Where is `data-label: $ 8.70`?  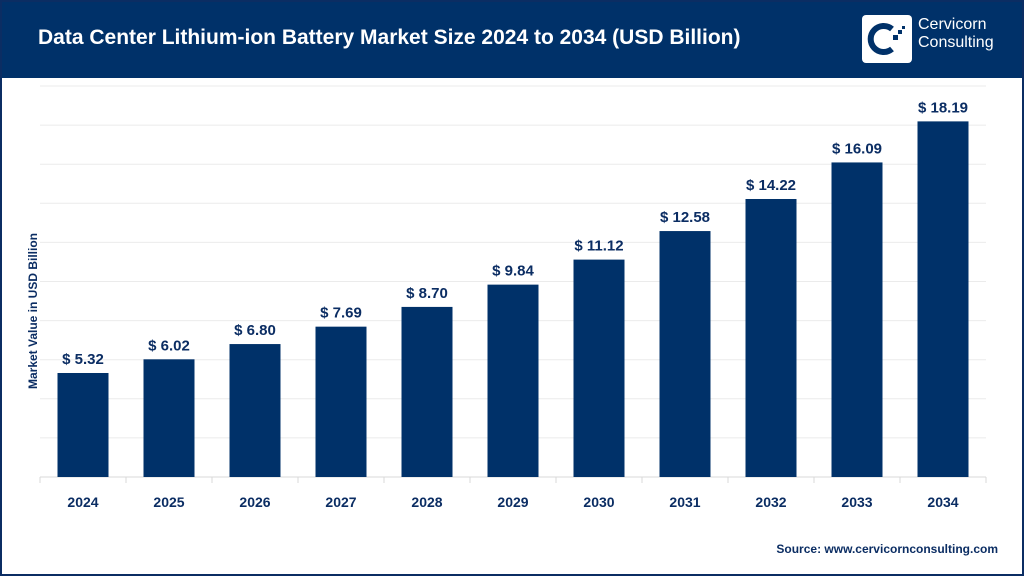
data-label: $ 8.70 is located at coordinates (427, 293).